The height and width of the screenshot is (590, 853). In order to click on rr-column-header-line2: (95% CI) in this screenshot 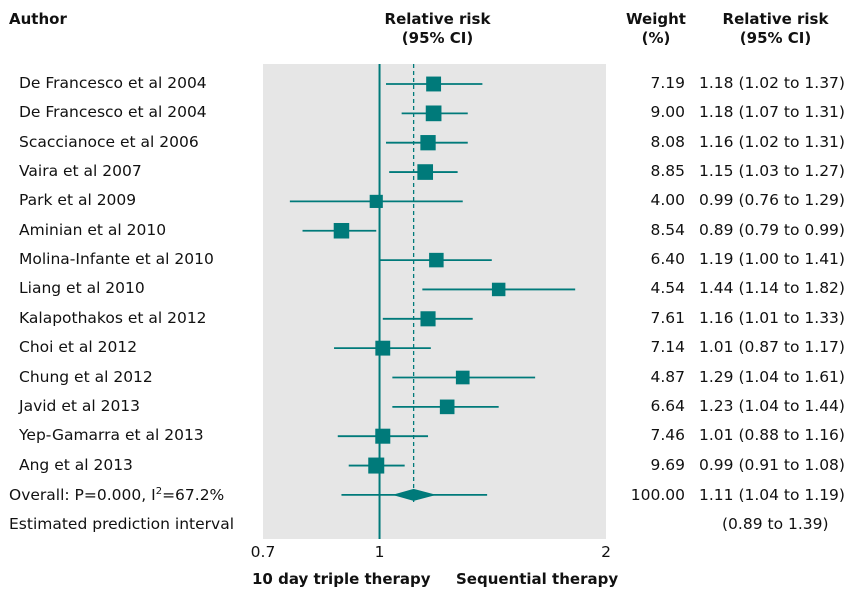, I will do `click(775, 38)`.